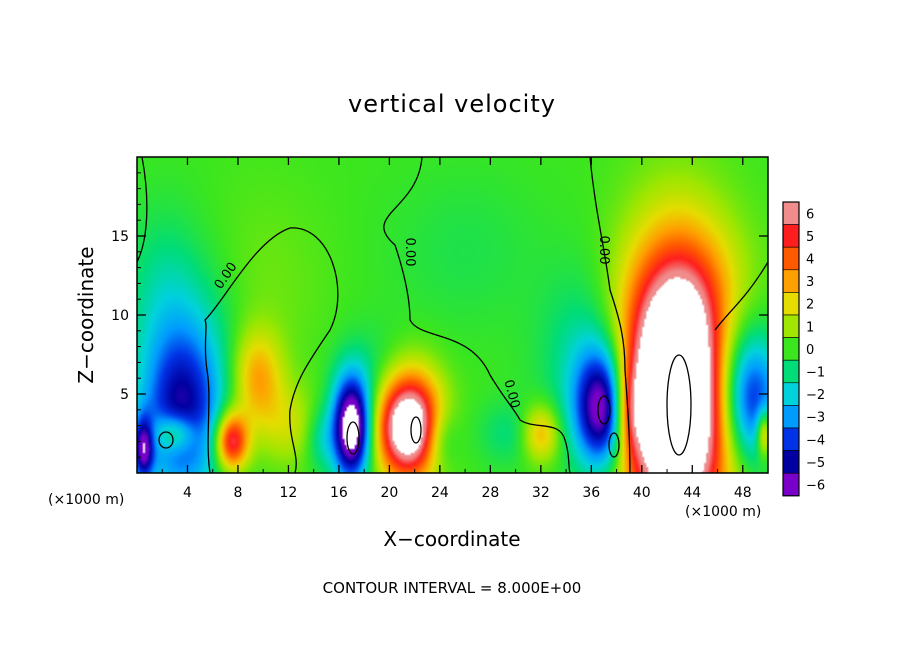 The height and width of the screenshot is (654, 904). I want to click on x-unit-label-right: (×1000 m), so click(723, 512).